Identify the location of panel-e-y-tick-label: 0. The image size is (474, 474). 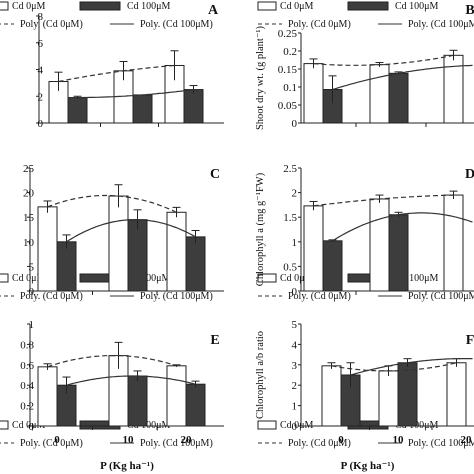
(32, 427).